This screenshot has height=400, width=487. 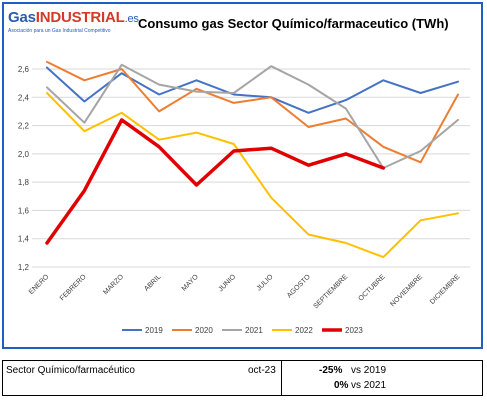 What do you see at coordinates (341, 385) in the screenshot?
I see `summary-change2-value: 0%` at bounding box center [341, 385].